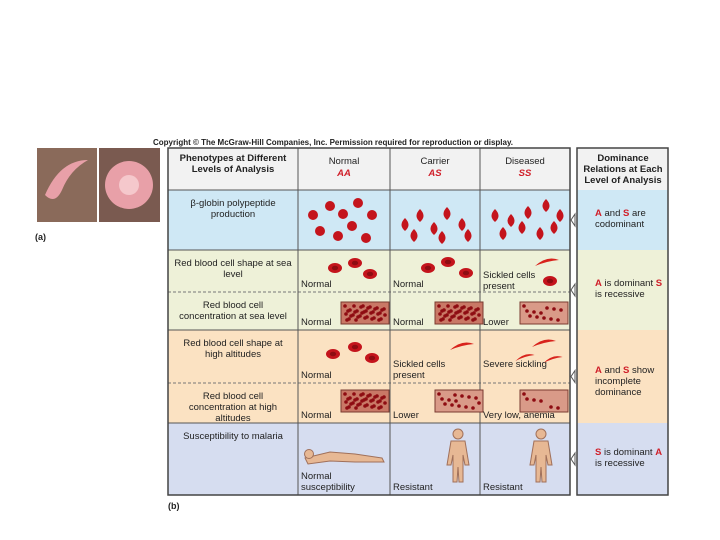  Describe the element at coordinates (622, 169) in the screenshot. I see `dom-header-bg` at that location.